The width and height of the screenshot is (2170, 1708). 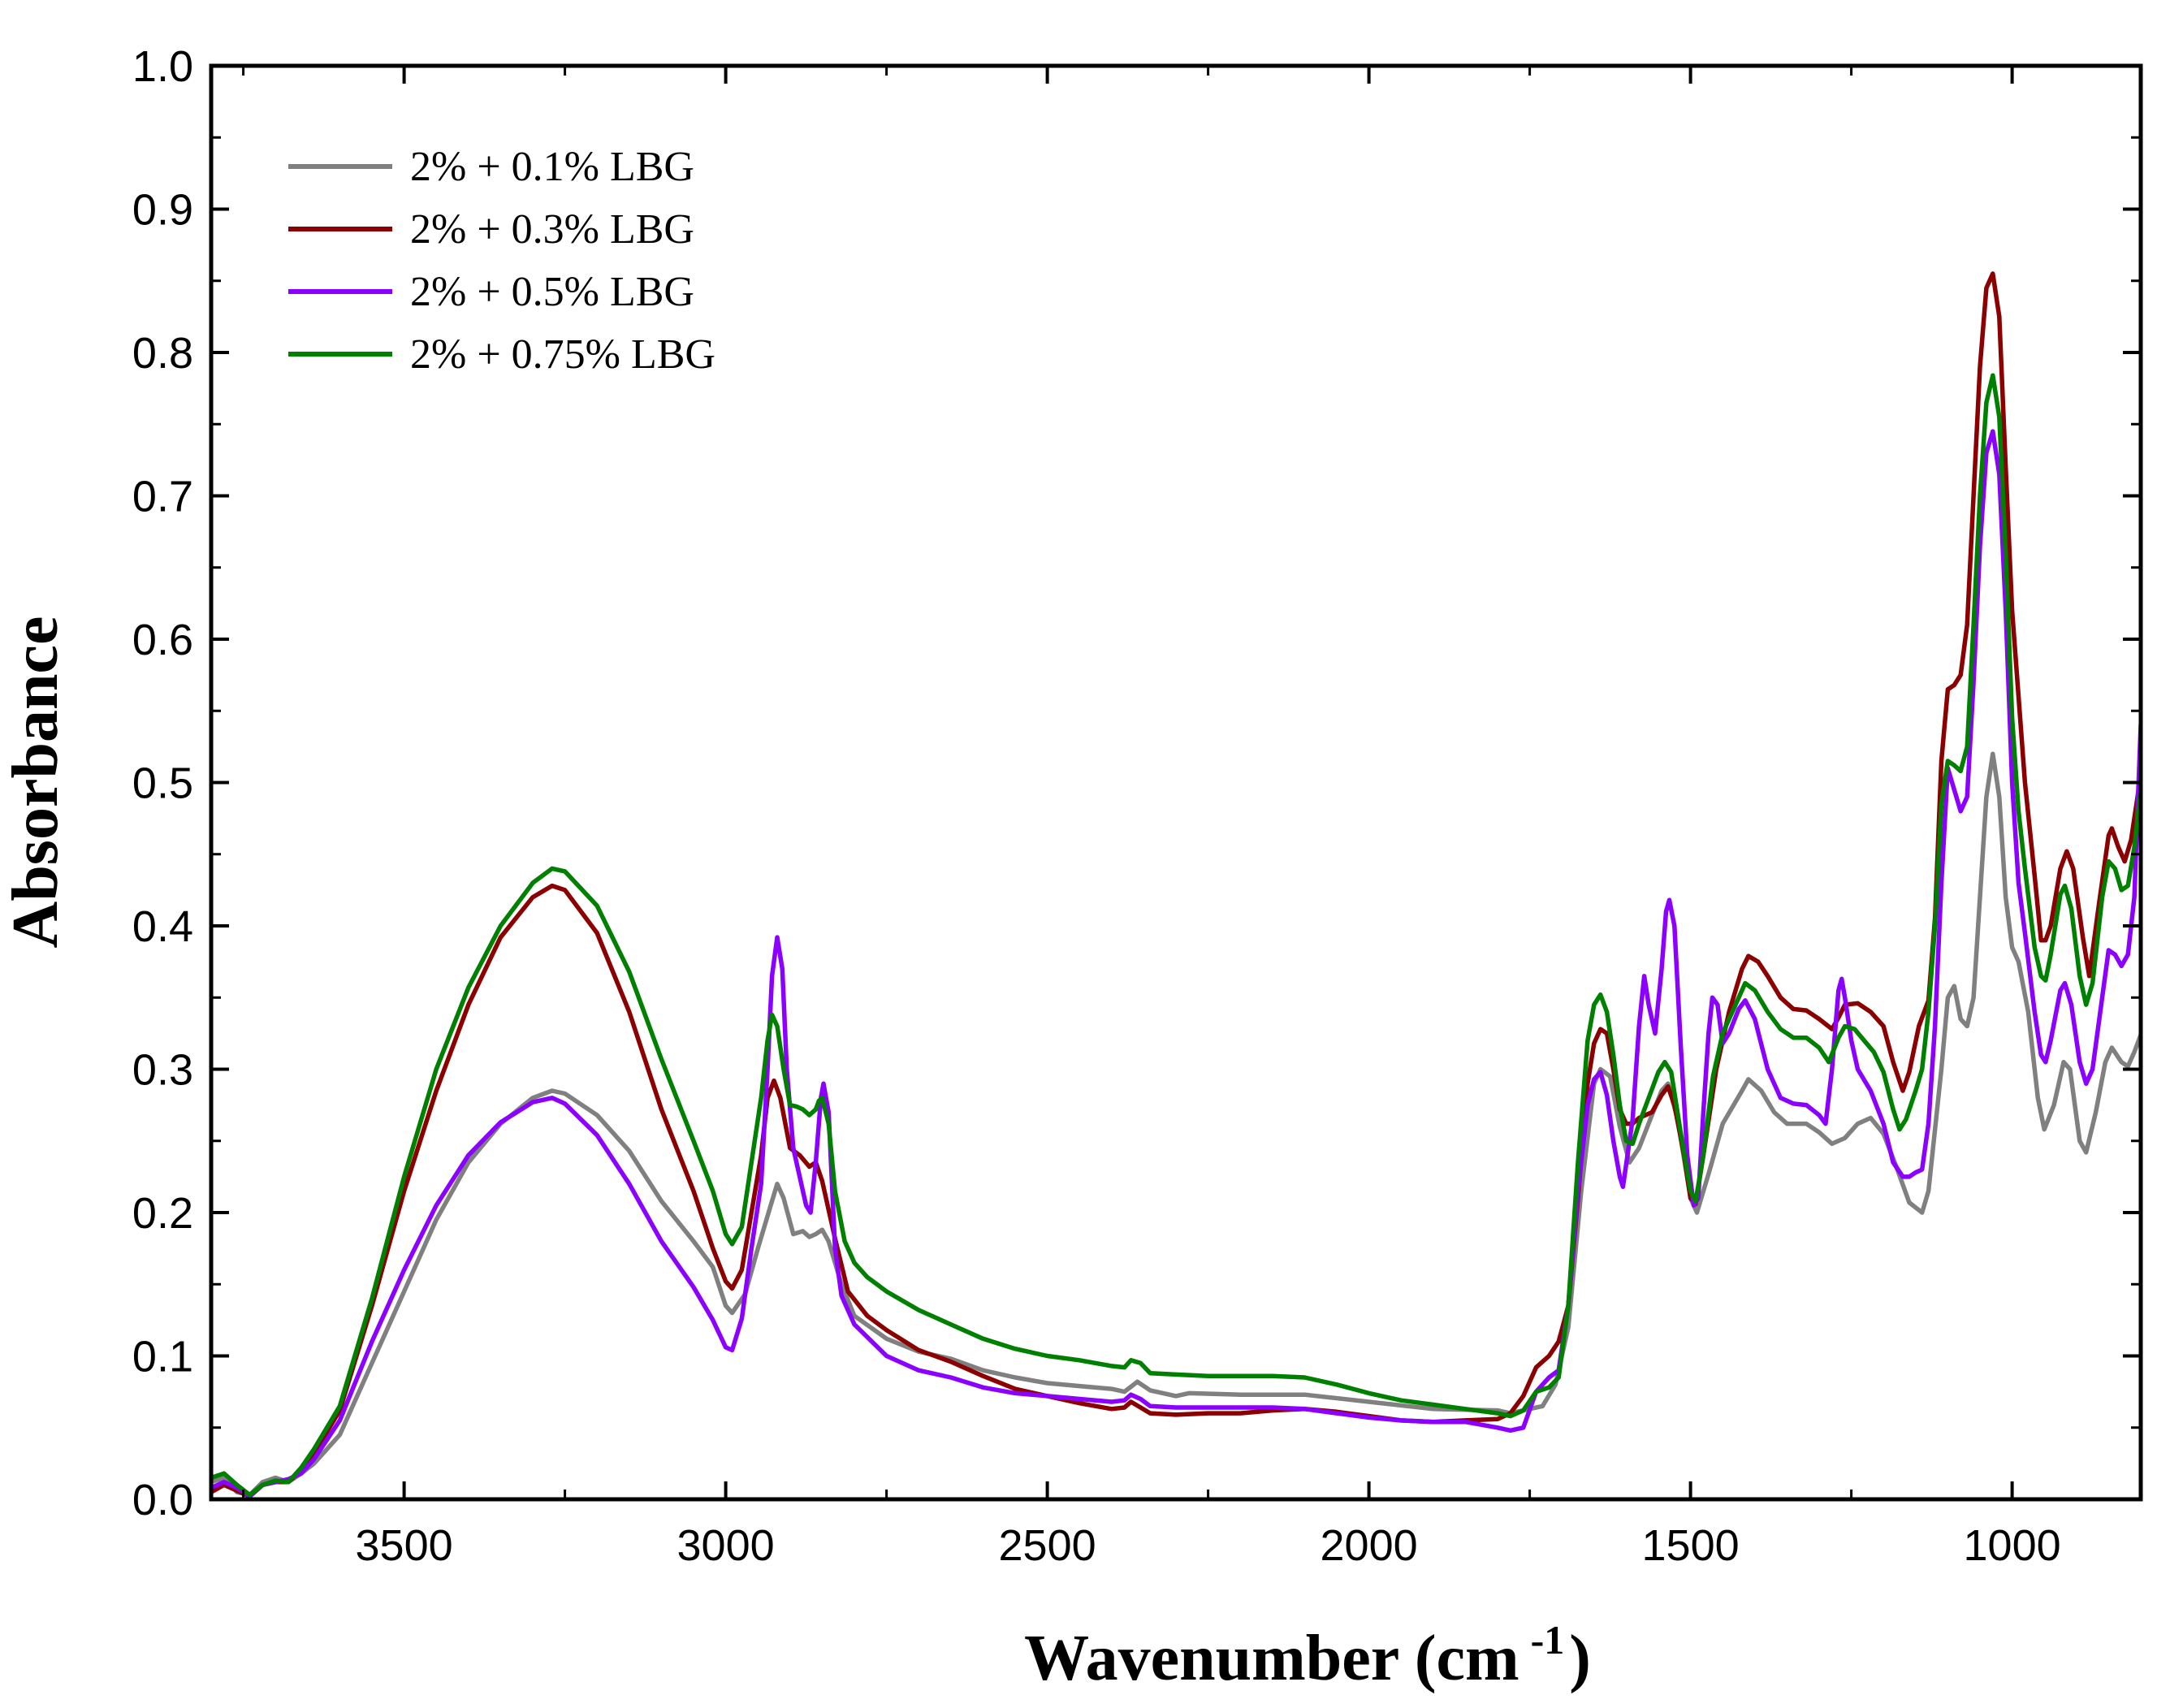 What do you see at coordinates (2012, 1545) in the screenshot?
I see `x-tick-label: 1000` at bounding box center [2012, 1545].